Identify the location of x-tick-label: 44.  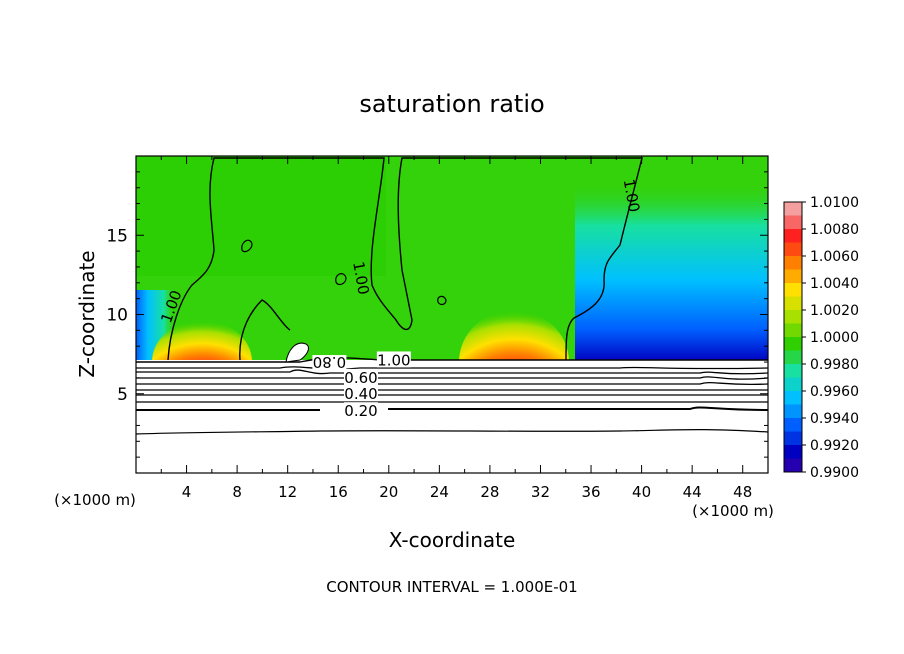
(692, 492).